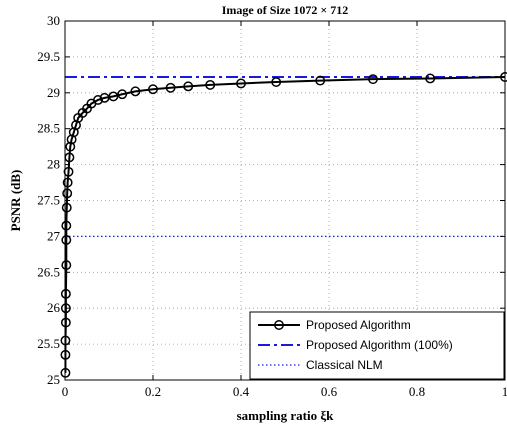  I want to click on y-tick-label: 29, so click(53, 92).